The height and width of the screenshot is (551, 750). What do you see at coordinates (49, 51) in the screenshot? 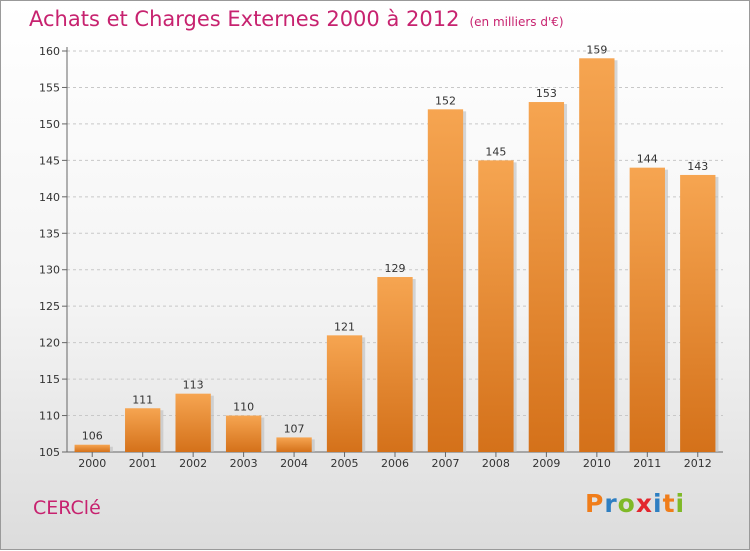
I see `y-tick-label: 160` at bounding box center [49, 51].